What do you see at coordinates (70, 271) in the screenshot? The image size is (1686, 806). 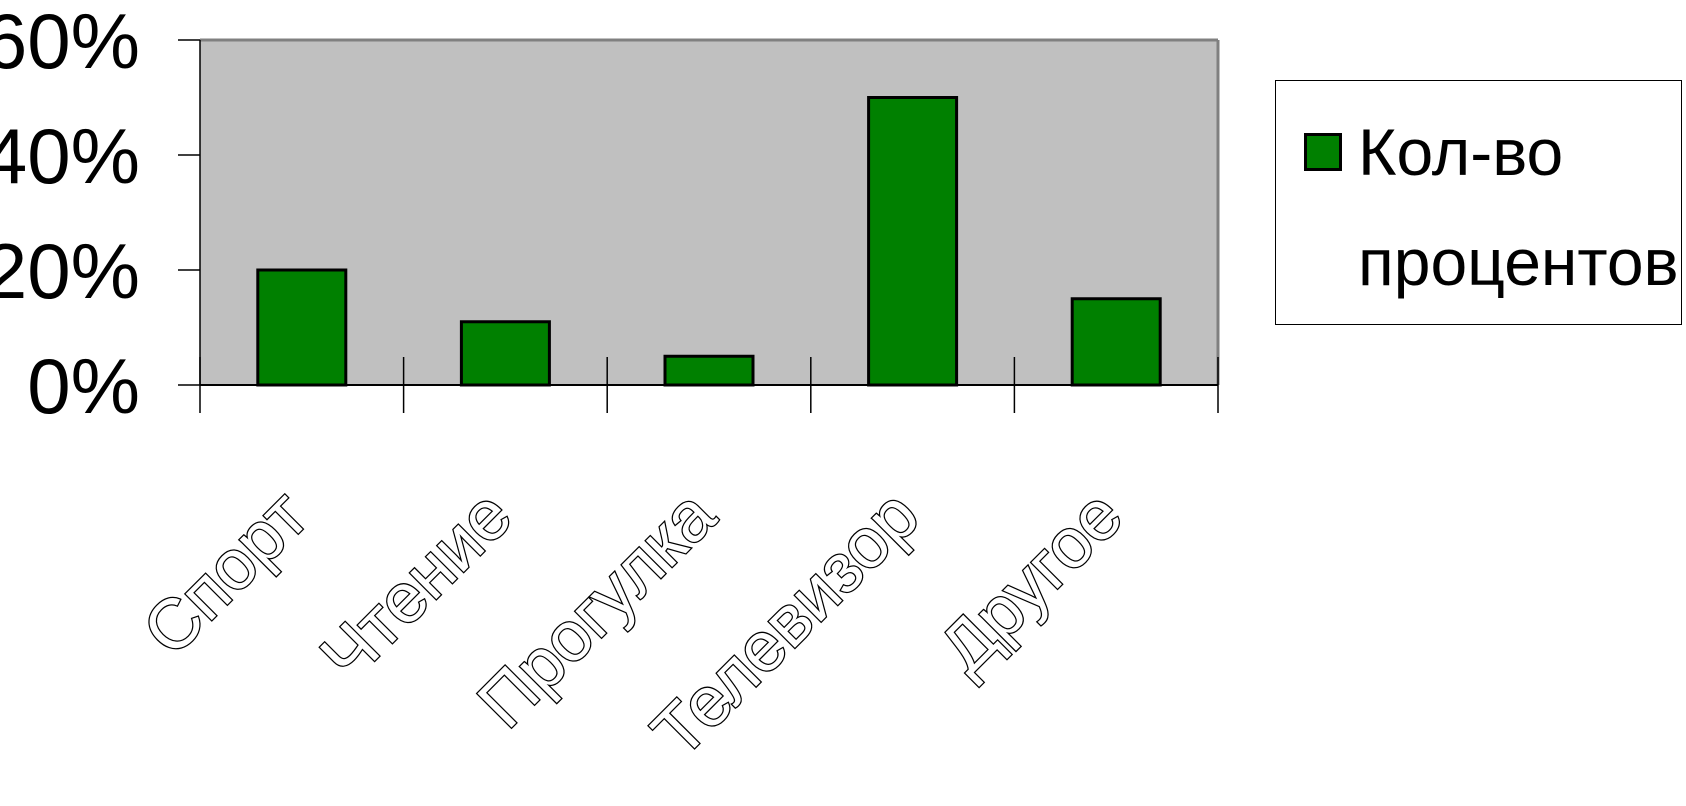 I see `y-tick-label-1: 20%` at bounding box center [70, 271].